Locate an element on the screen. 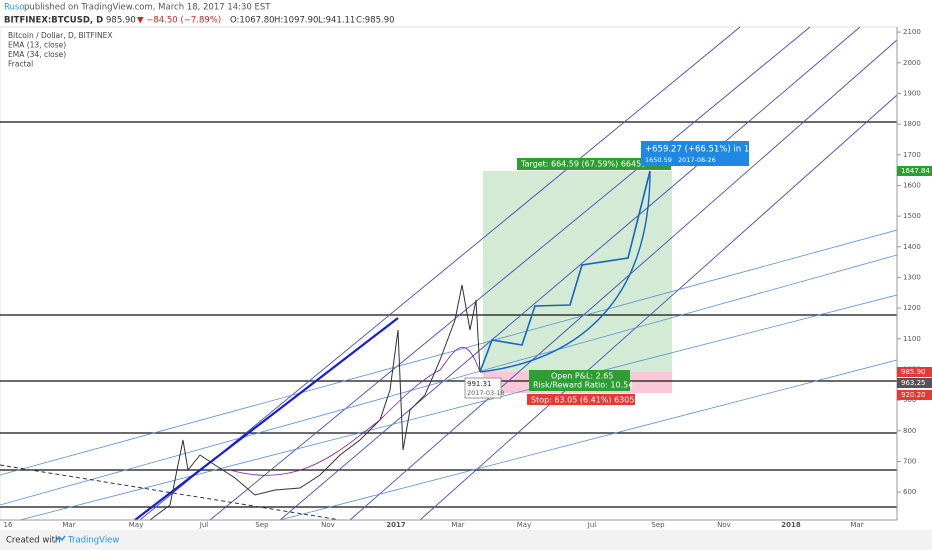 This screenshot has width=932, height=550. target-zone is located at coordinates (577, 271).